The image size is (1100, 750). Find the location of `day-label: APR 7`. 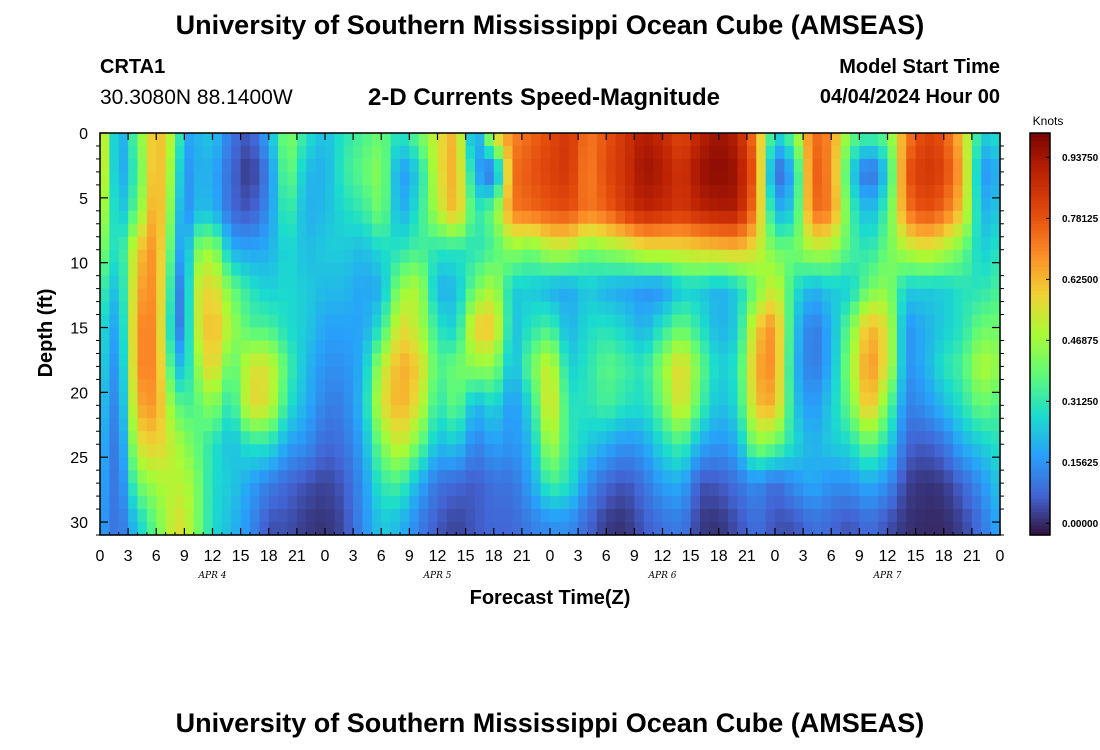

day-label: APR 7 is located at coordinates (887, 576).